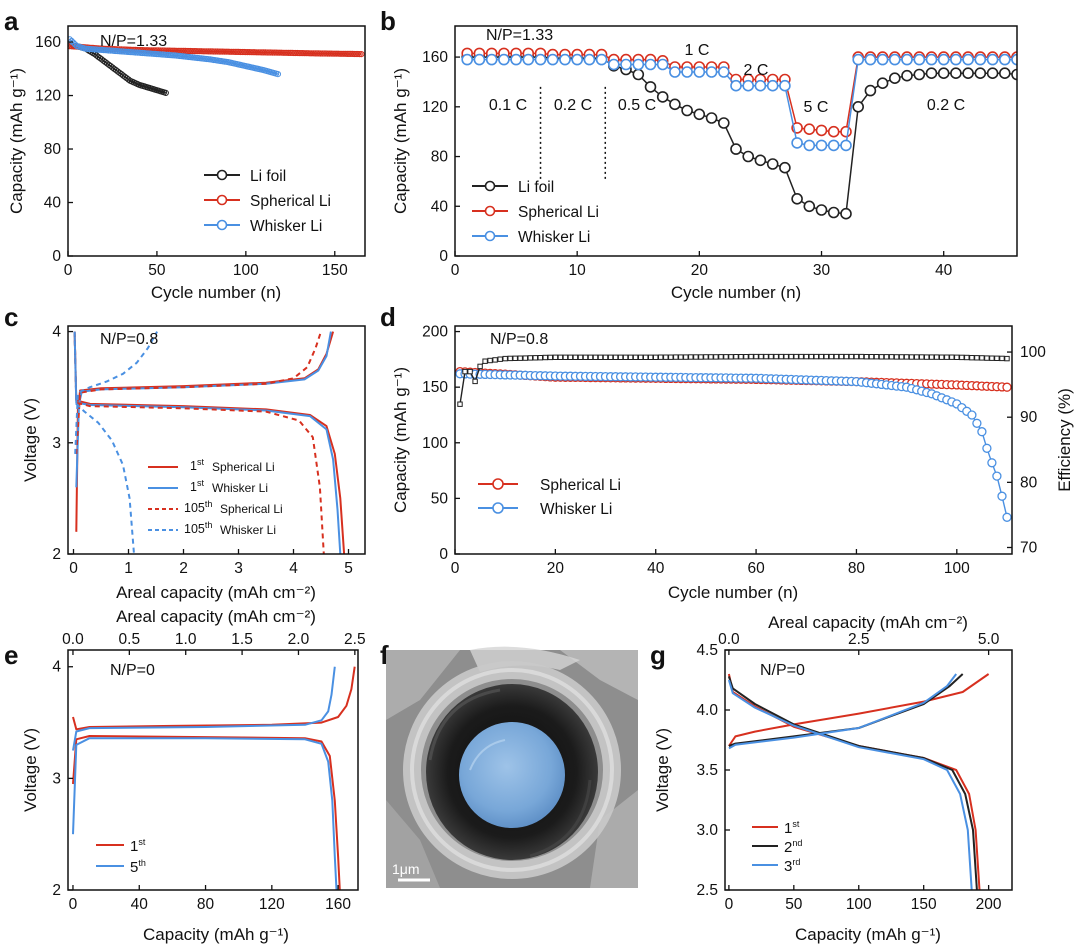 Image resolution: width=1080 pixels, height=948 pixels. I want to click on y-axis-label-e: Voltage (V), so click(30, 770).